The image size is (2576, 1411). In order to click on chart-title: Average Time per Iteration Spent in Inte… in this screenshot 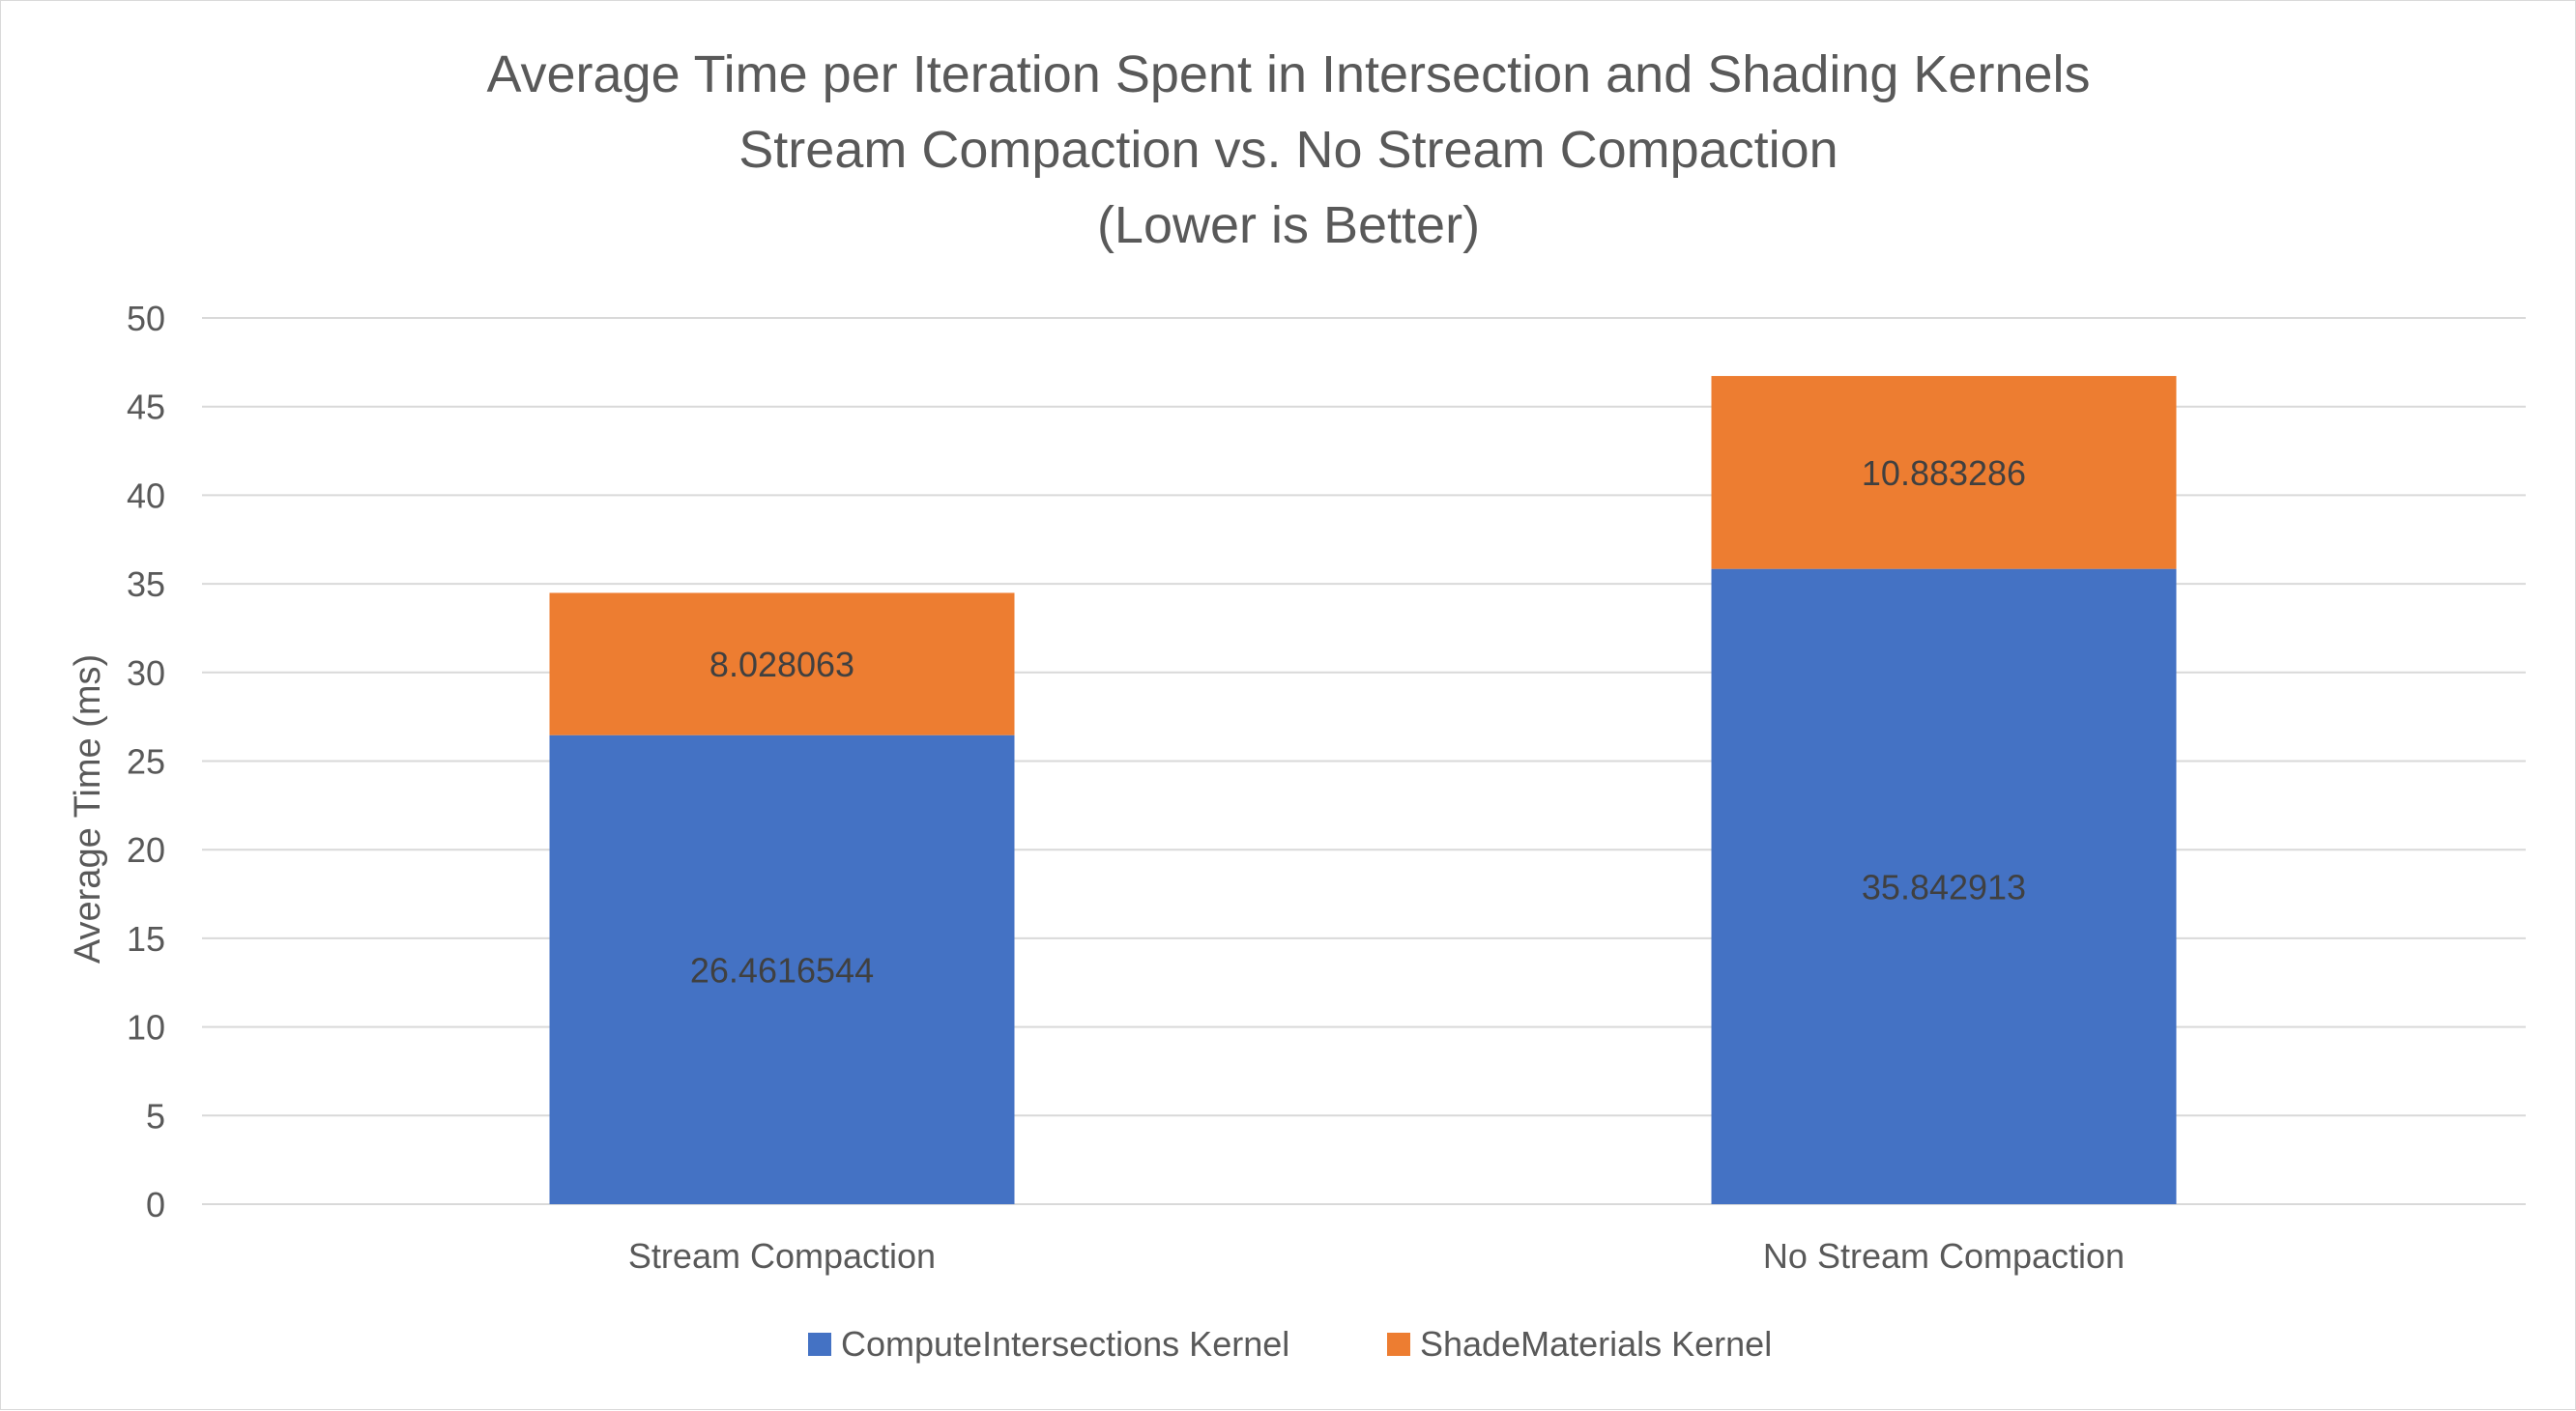, I will do `click(1288, 149)`.